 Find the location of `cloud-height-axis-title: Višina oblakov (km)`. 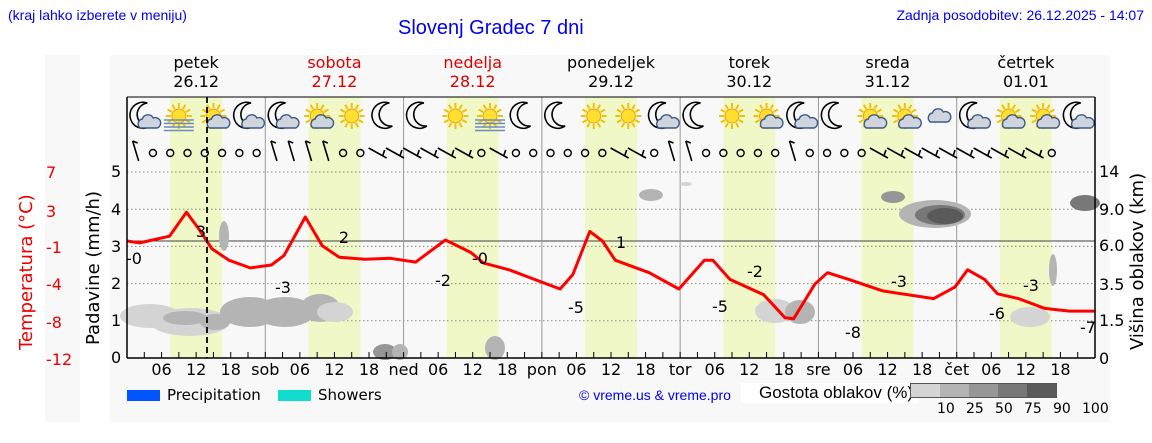

cloud-height-axis-title: Višina oblakov (km) is located at coordinates (1137, 261).